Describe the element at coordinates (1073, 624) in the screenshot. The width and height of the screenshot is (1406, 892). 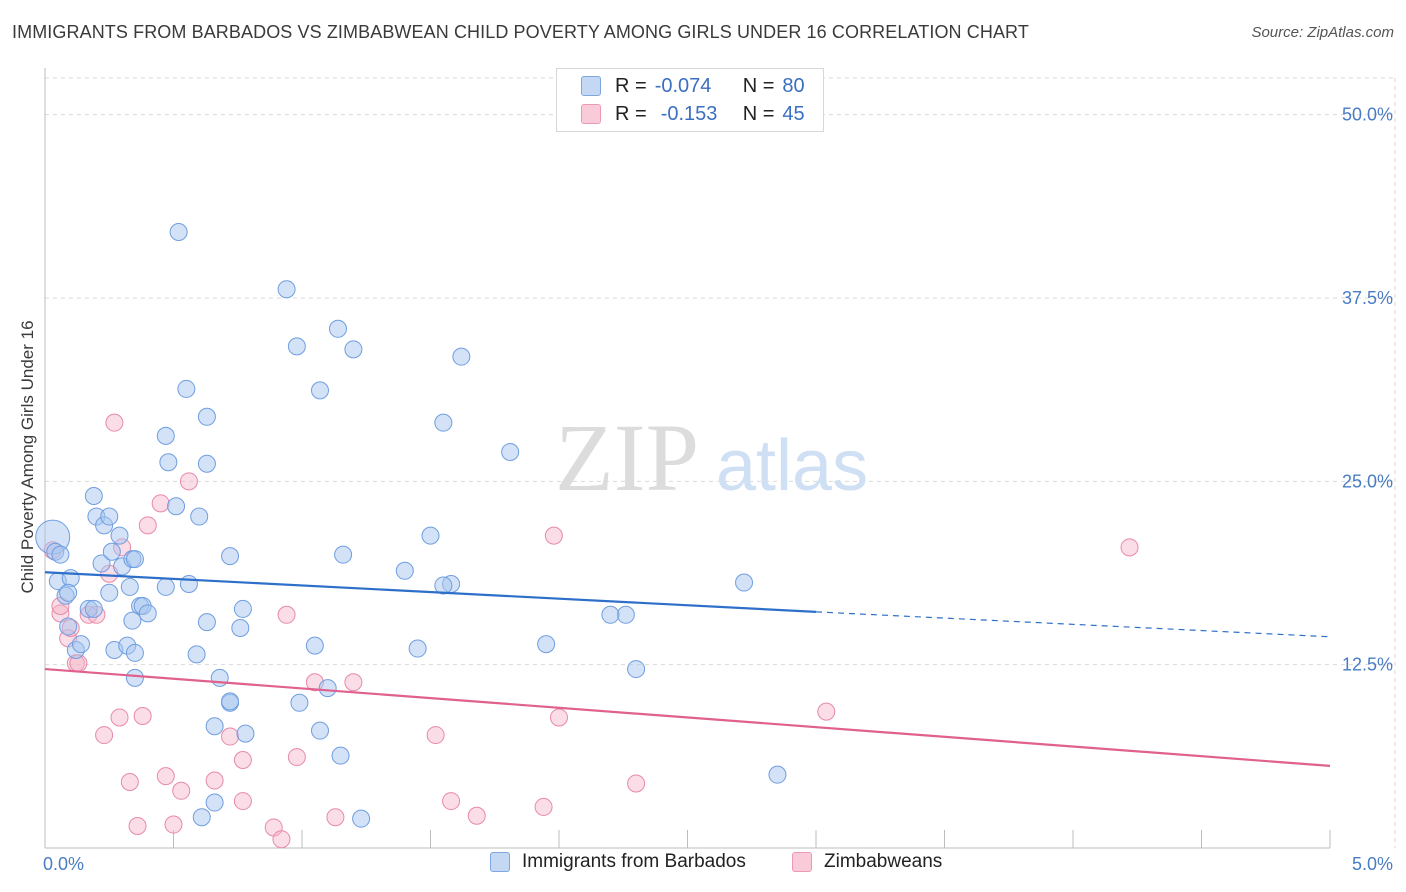
I see `trend-line-barbados-extended` at that location.